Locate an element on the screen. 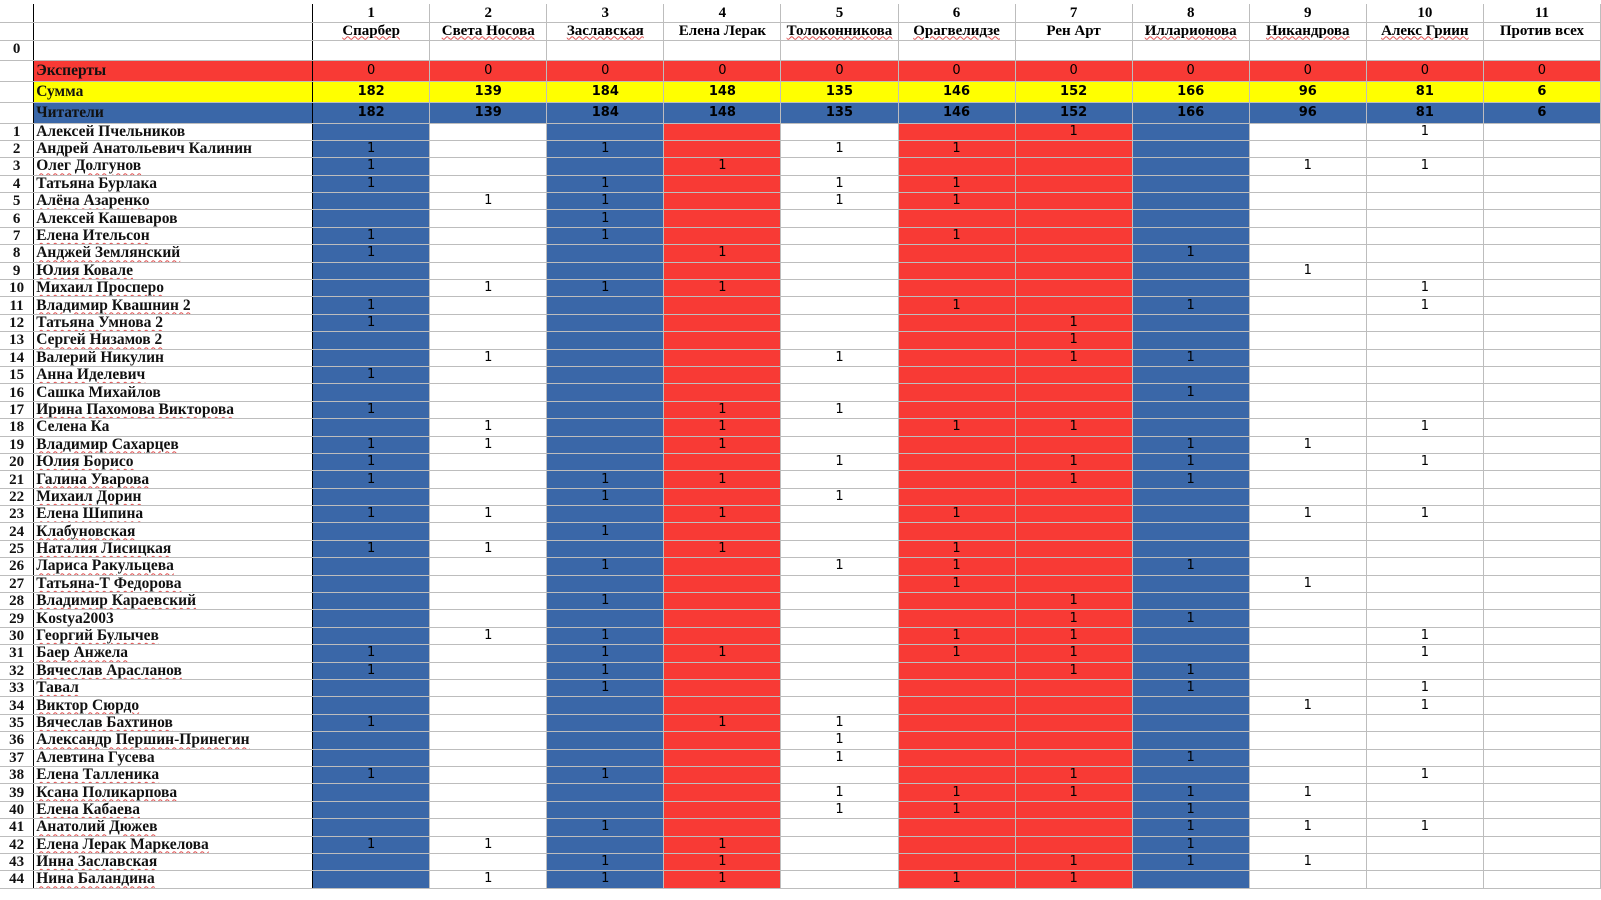  summary-value: 6 is located at coordinates (1542, 92).